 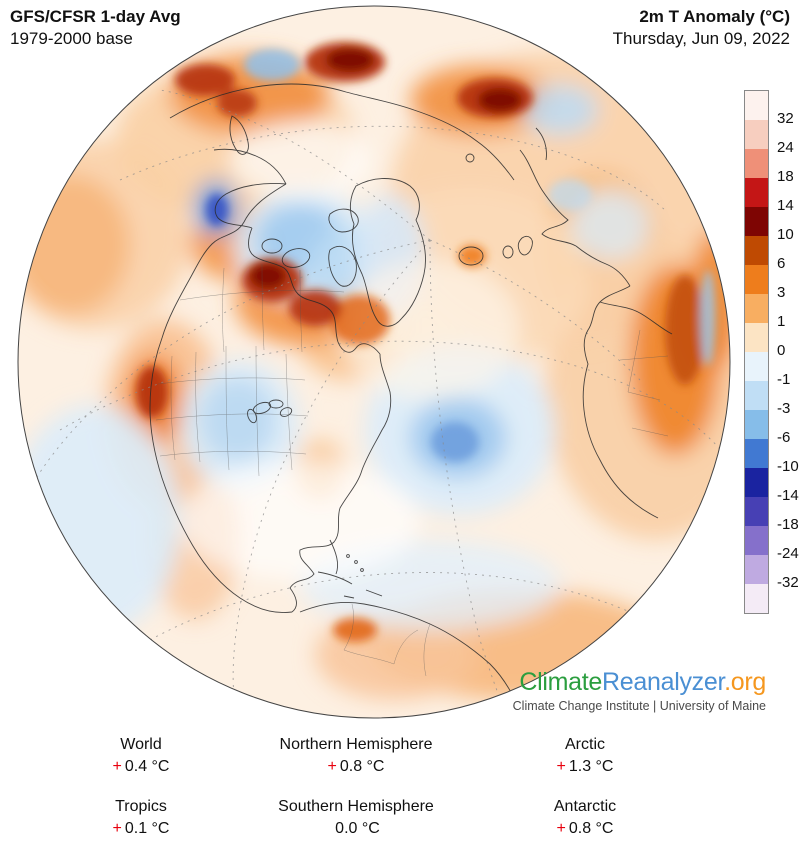 What do you see at coordinates (745, 682) in the screenshot?
I see `logo-org: .org` at bounding box center [745, 682].